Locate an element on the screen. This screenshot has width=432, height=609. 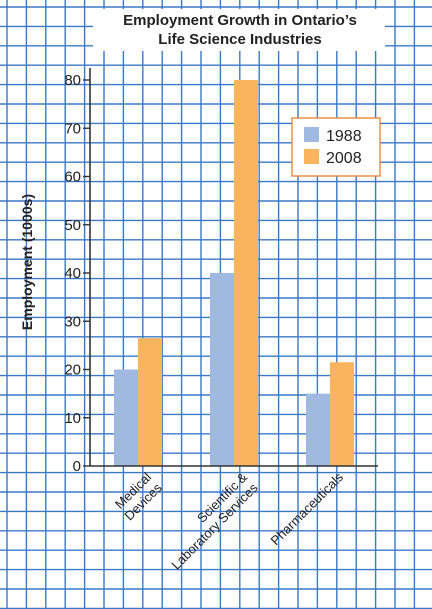
y-tick-label: 80 is located at coordinates (72, 80).